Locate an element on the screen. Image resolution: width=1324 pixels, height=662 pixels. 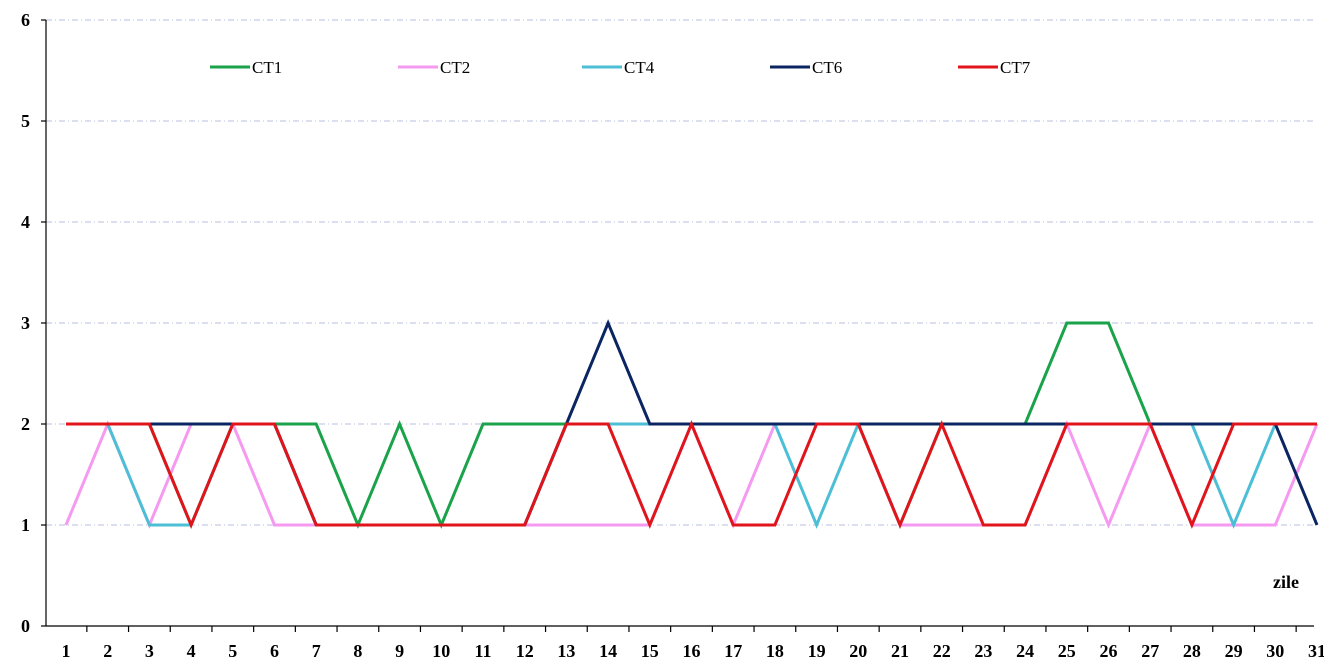
legend-label-ct4: CT4 is located at coordinates (639, 67).